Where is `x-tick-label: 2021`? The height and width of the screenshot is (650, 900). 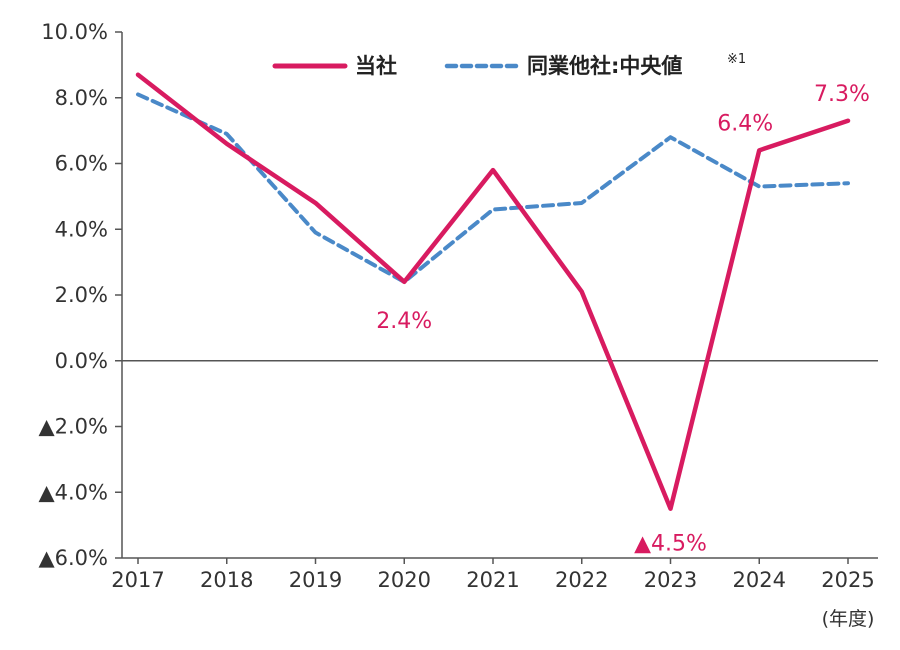
x-tick-label: 2021 is located at coordinates (492, 580).